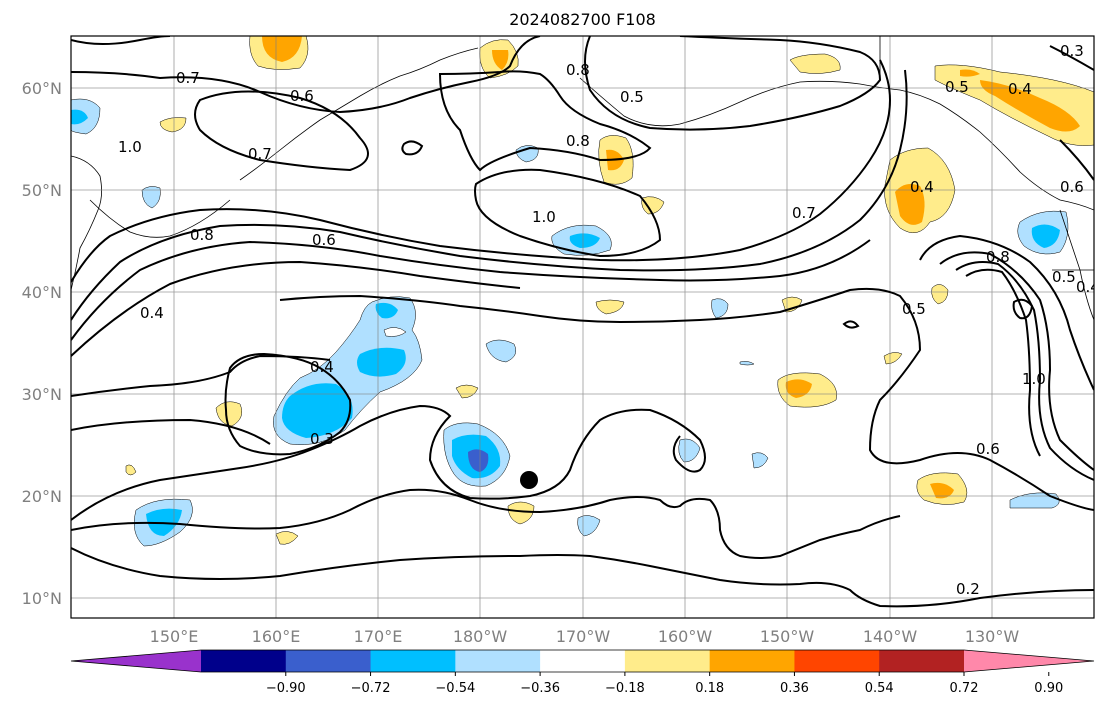 This screenshot has height=712, width=1105. What do you see at coordinates (1048, 688) in the screenshot?
I see `colorbar-tick-label: 0.90` at bounding box center [1048, 688].